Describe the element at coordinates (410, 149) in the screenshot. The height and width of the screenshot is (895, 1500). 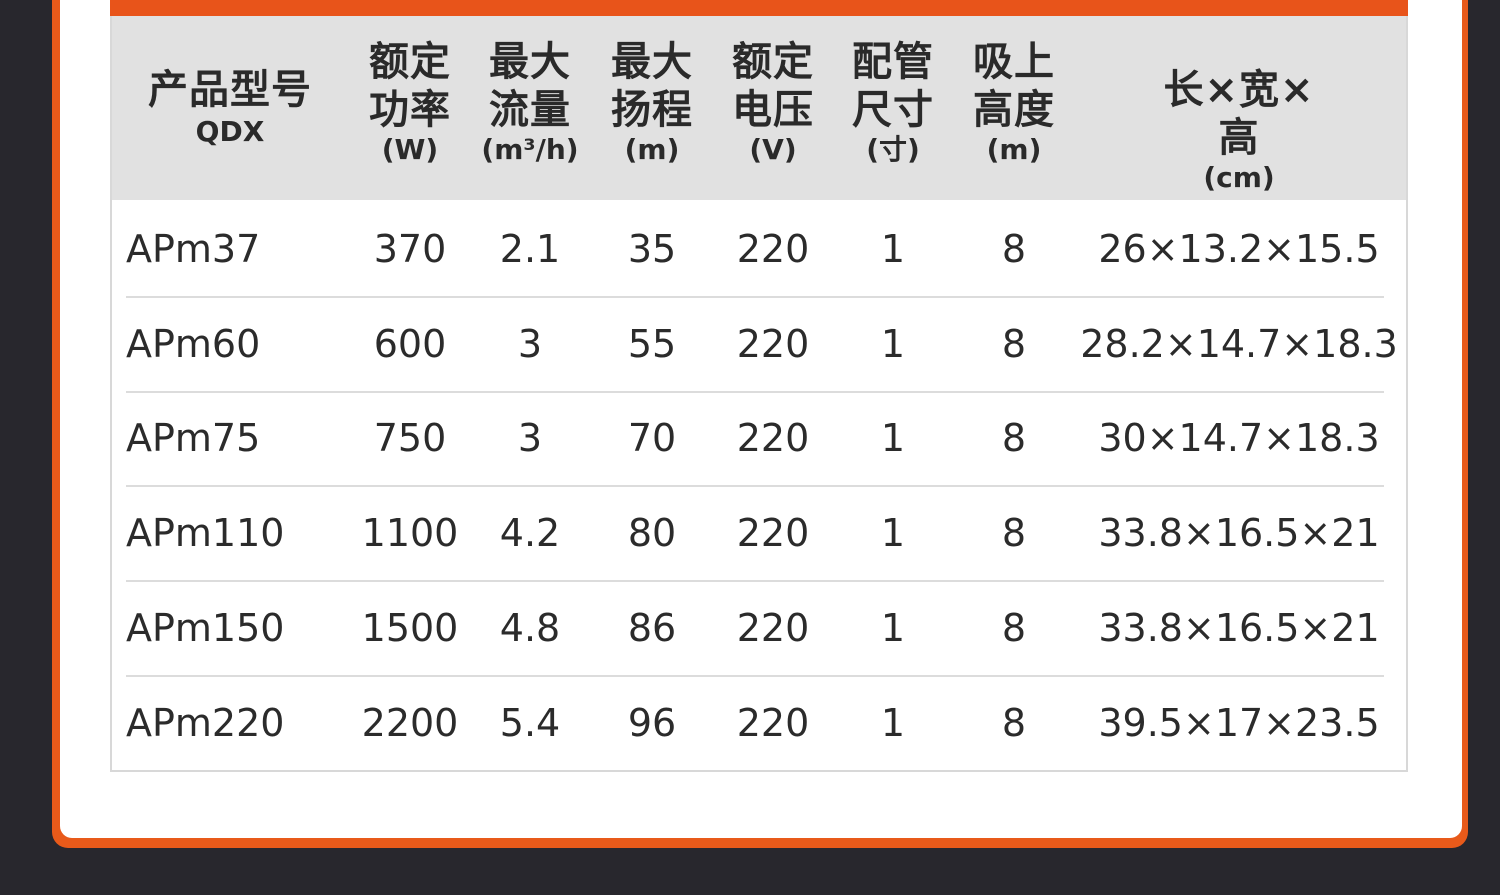
I see `column-unit: (W)` at that location.